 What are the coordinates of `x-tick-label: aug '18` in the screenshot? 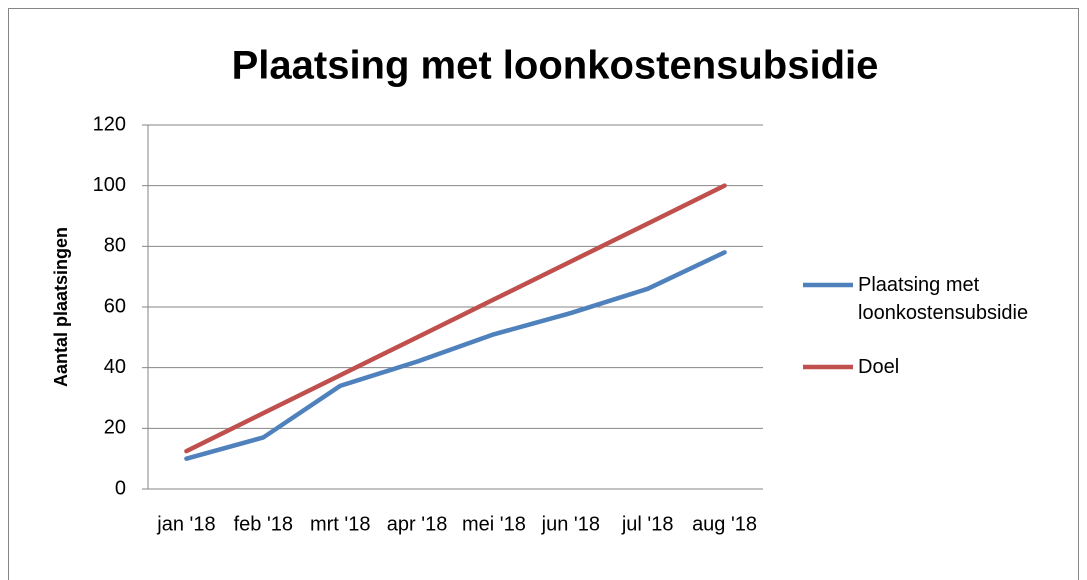 It's located at (724, 524).